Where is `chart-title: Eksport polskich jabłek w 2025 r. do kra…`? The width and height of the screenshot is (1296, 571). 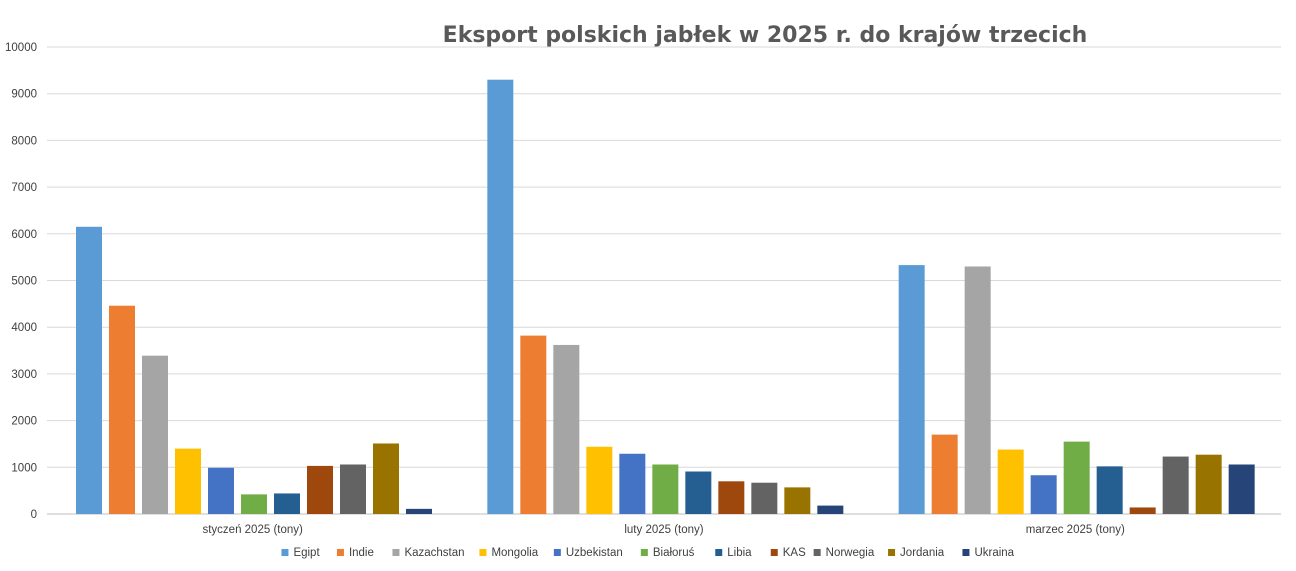
chart-title: Eksport polskich jabłek w 2025 r. do kra… is located at coordinates (765, 35).